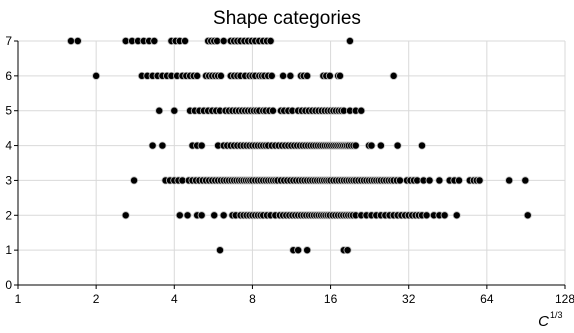 The width and height of the screenshot is (574, 333). What do you see at coordinates (8, 285) in the screenshot?
I see `y-tick-label: 0` at bounding box center [8, 285].